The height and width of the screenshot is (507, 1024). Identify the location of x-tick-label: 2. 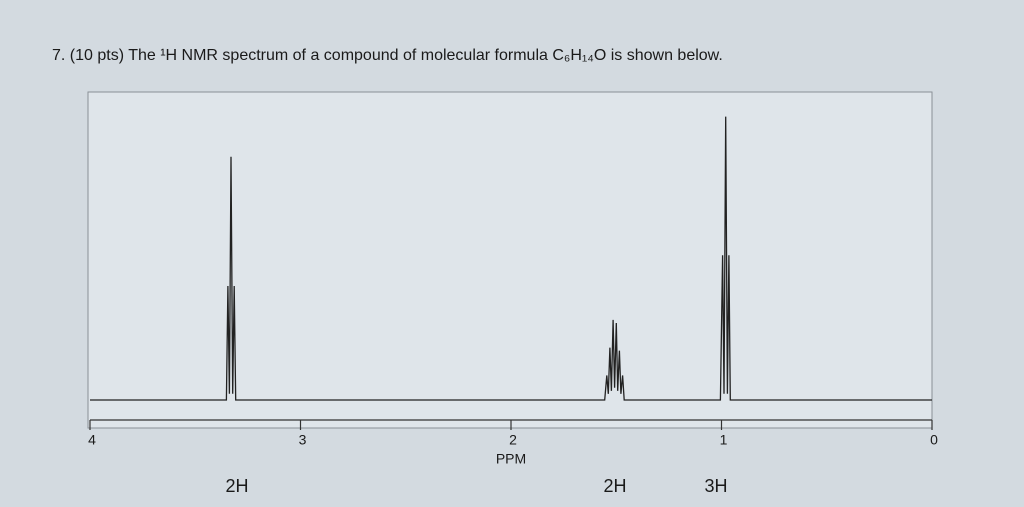
(513, 440).